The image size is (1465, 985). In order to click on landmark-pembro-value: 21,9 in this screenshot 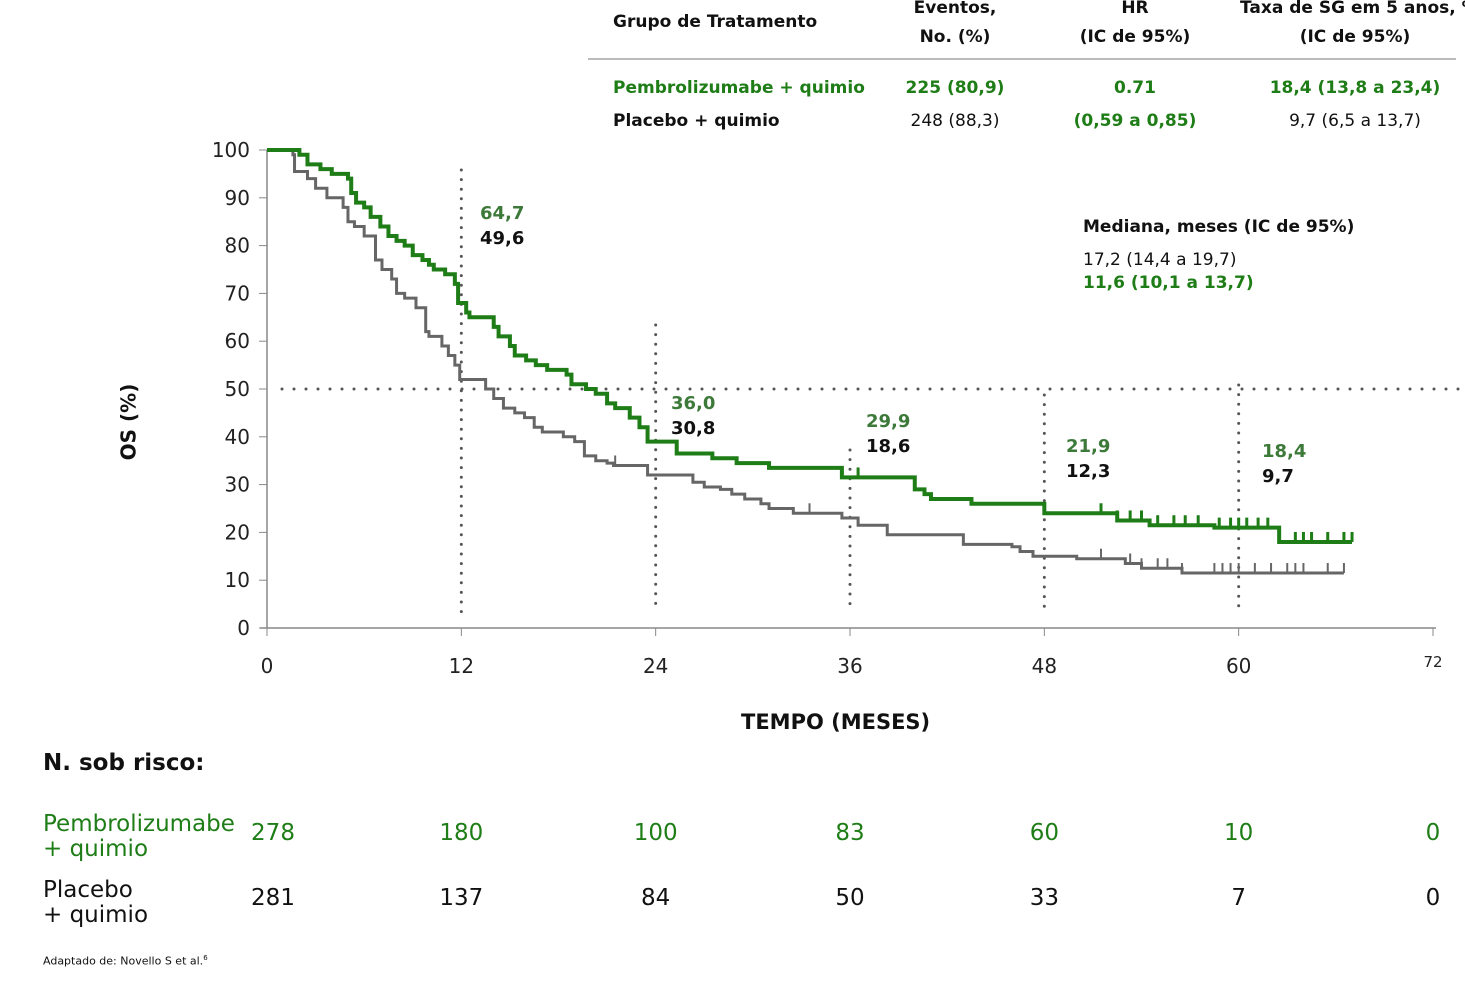, I will do `click(1088, 446)`.